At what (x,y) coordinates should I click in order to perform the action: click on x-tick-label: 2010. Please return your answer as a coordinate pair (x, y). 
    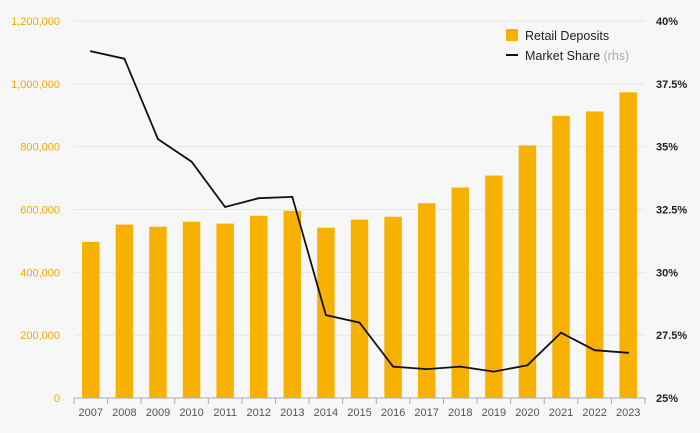
    Looking at the image, I should click on (191, 413).